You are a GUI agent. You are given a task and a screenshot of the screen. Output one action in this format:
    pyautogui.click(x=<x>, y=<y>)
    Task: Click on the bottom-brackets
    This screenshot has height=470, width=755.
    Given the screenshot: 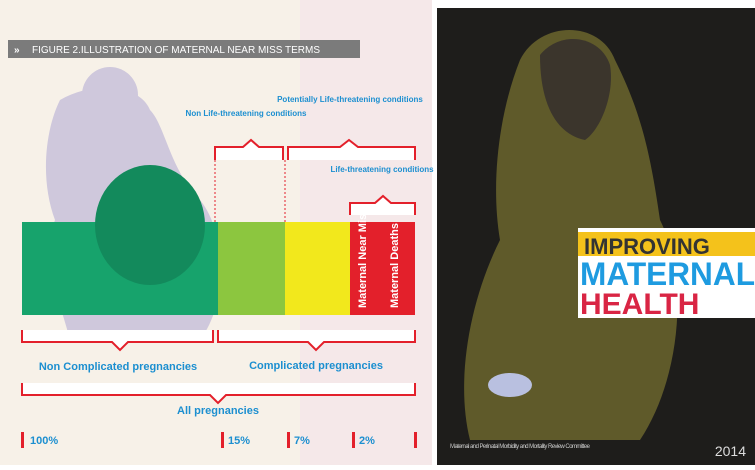 What is the action you would take?
    pyautogui.click(x=218, y=367)
    